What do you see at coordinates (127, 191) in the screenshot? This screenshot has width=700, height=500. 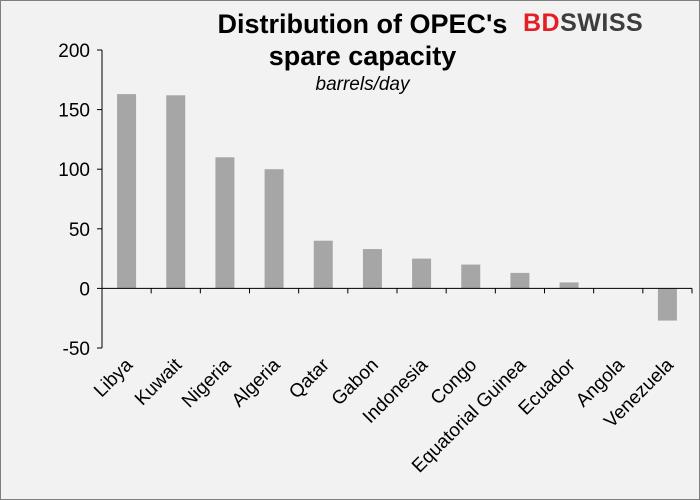 I see `bar-libya` at bounding box center [127, 191].